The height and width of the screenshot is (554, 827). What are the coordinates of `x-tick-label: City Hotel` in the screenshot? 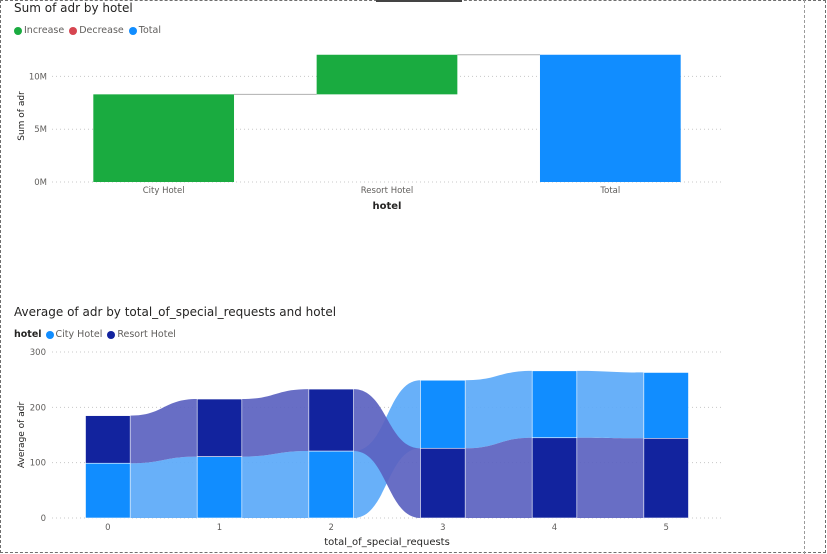 It's located at (164, 191).